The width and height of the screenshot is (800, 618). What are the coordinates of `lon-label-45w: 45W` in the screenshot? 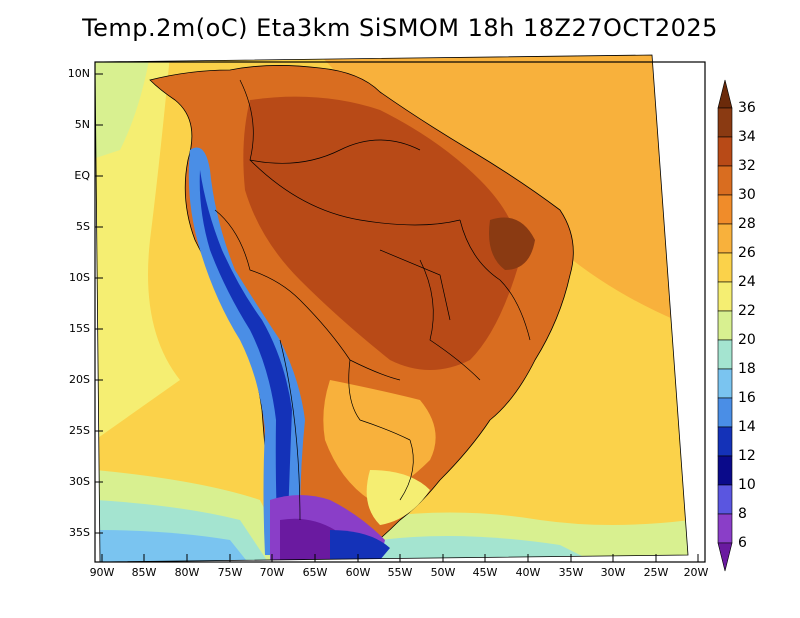 It's located at (485, 572).